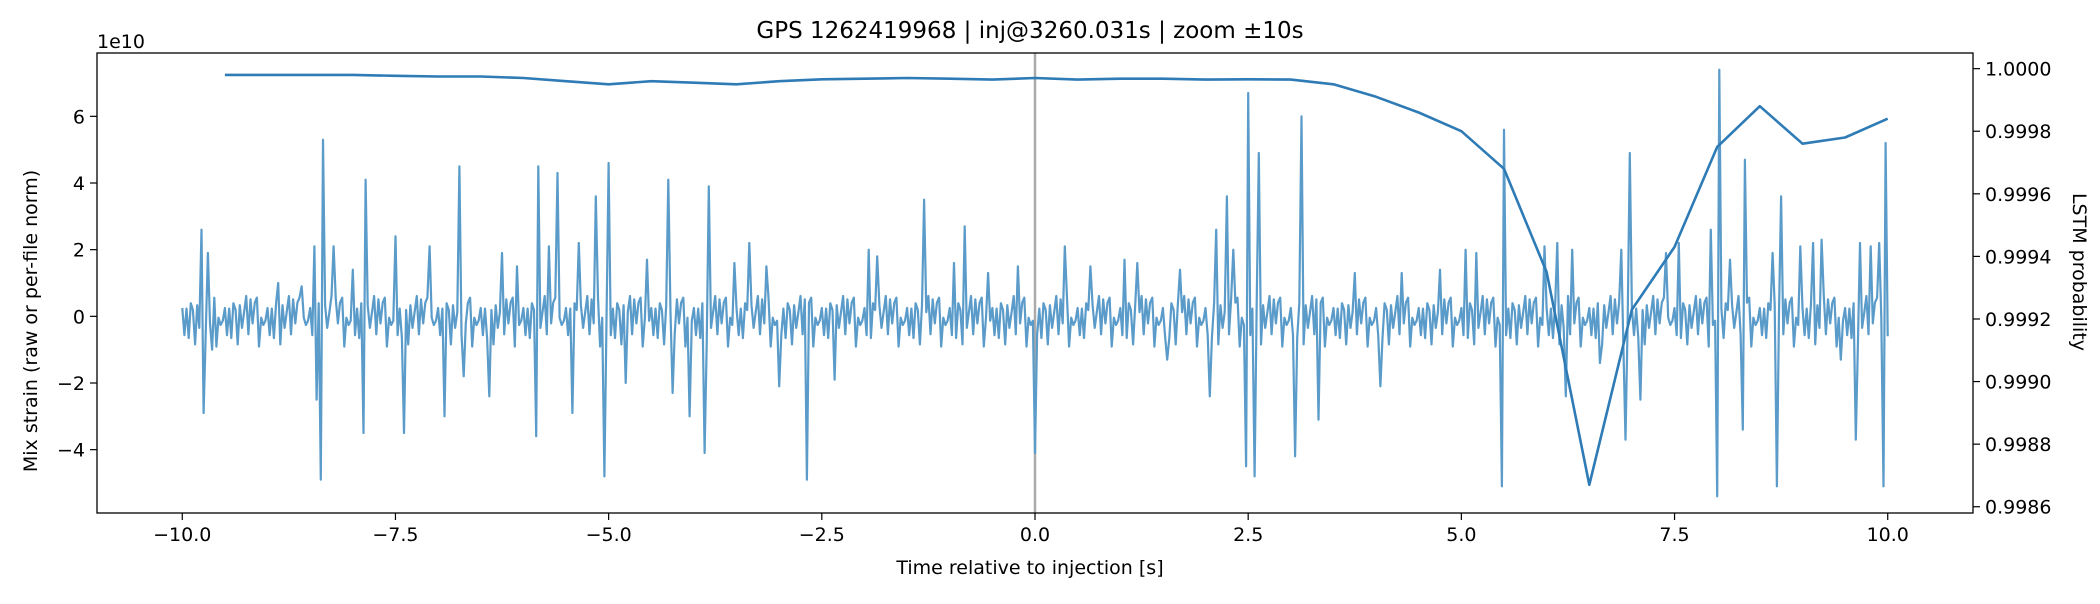 The image size is (2100, 604). Describe the element at coordinates (79, 184) in the screenshot. I see `y-left-tick-label: 4` at that location.